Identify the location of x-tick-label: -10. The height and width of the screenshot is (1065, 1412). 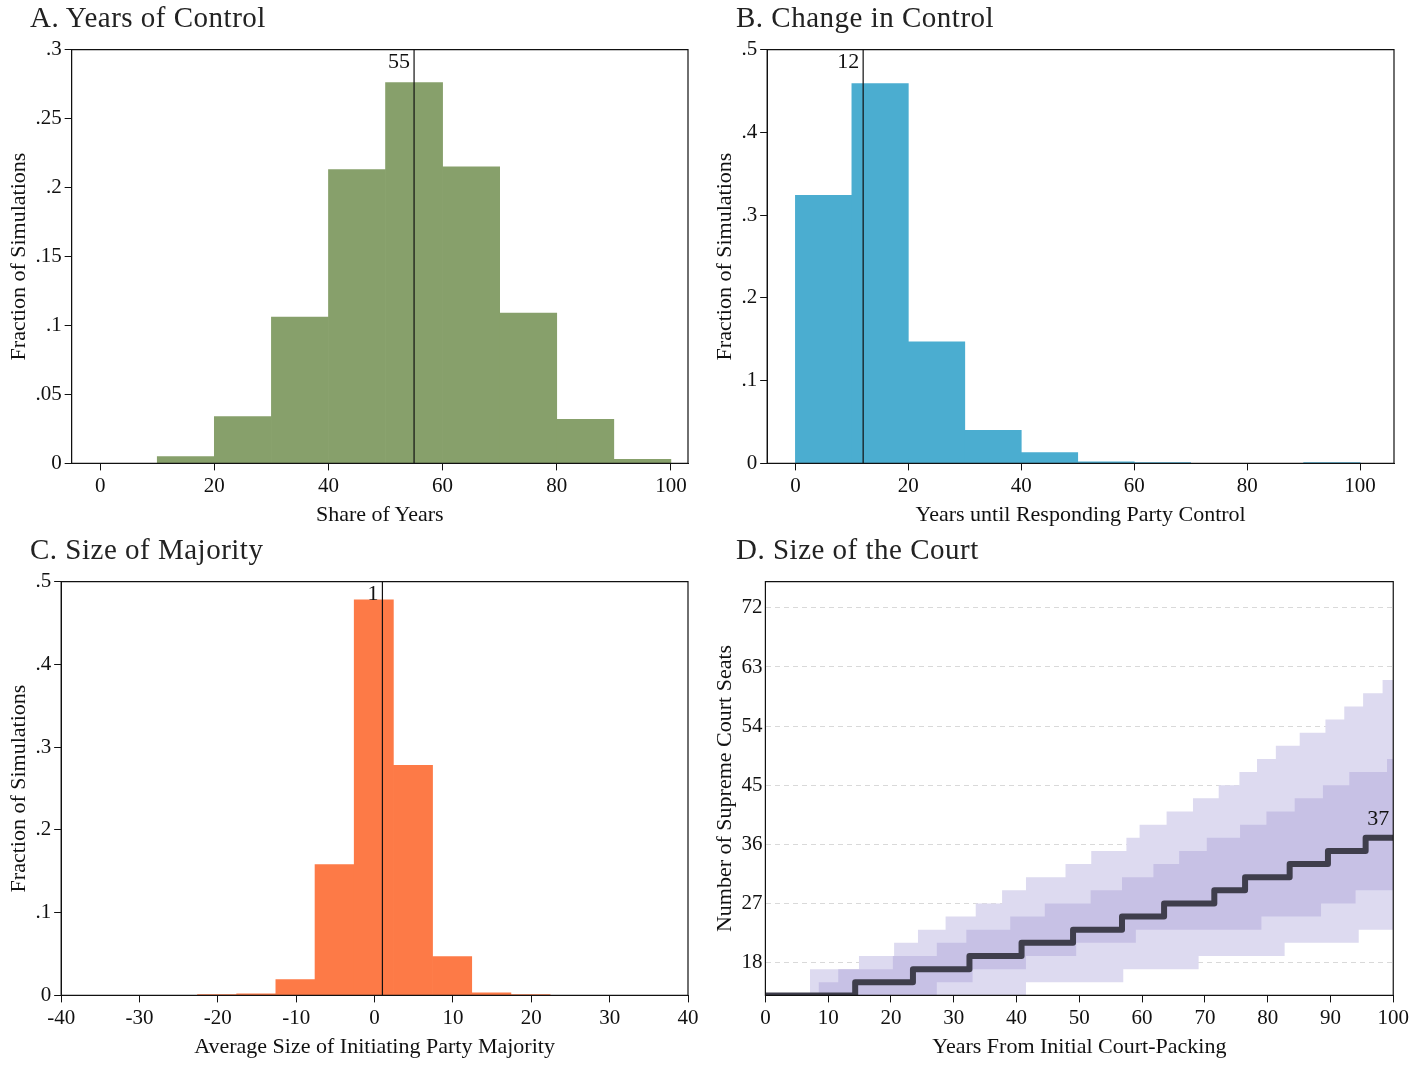
(296, 1016).